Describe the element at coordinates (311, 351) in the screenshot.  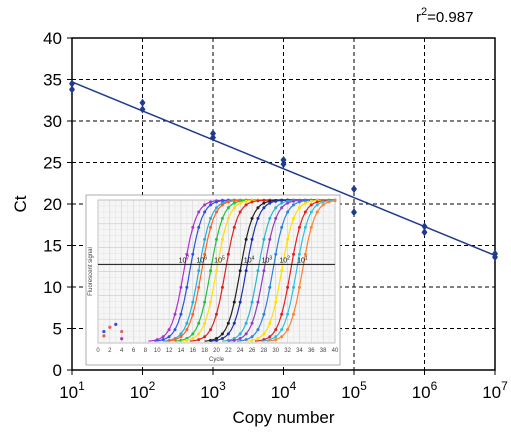
I see `inset-x-tick-label: 36` at that location.